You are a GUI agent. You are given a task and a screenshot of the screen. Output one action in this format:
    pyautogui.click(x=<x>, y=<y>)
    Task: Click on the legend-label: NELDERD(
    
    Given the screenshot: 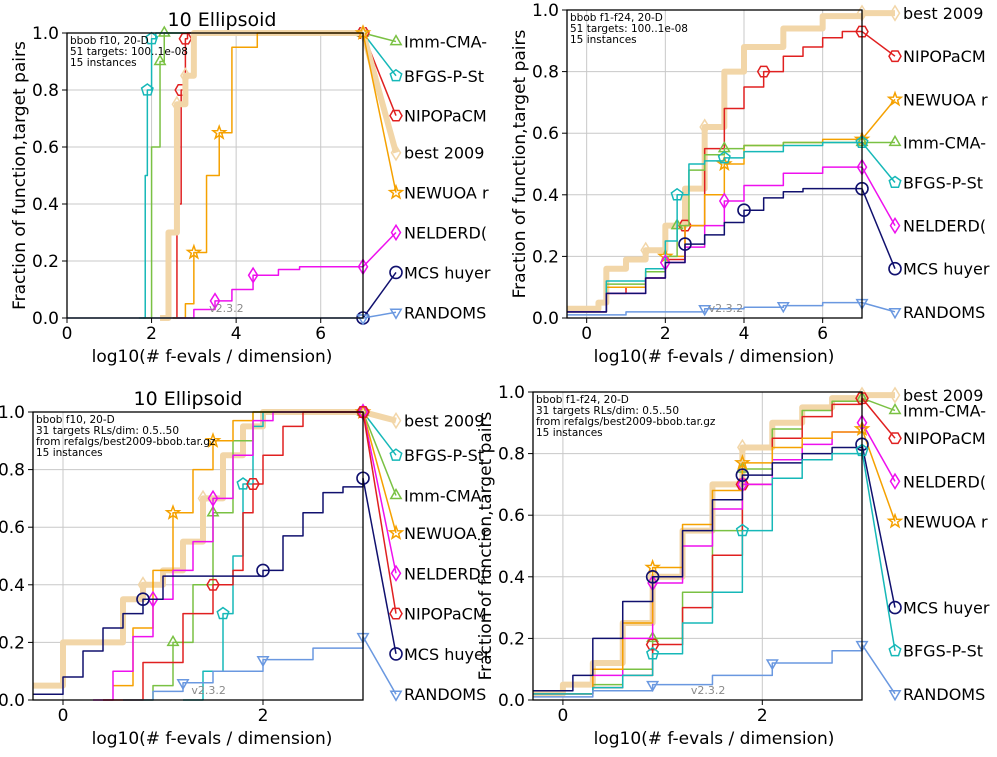 What is the action you would take?
    pyautogui.click(x=445, y=573)
    